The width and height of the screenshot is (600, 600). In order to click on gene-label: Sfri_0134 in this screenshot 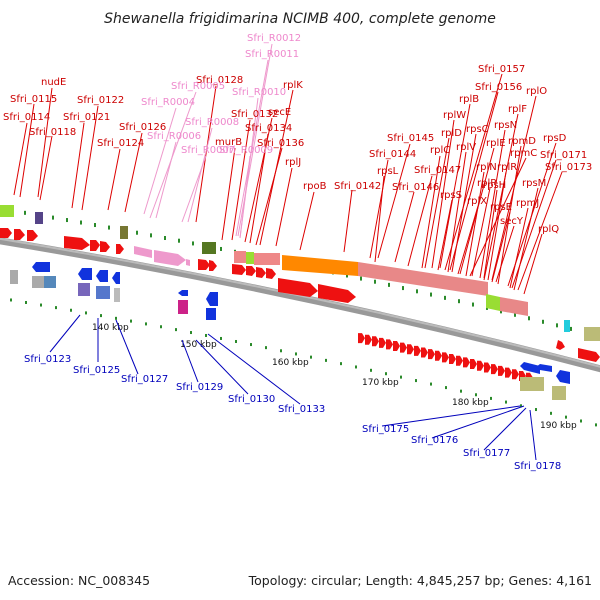, I will do `click(268, 128)`.